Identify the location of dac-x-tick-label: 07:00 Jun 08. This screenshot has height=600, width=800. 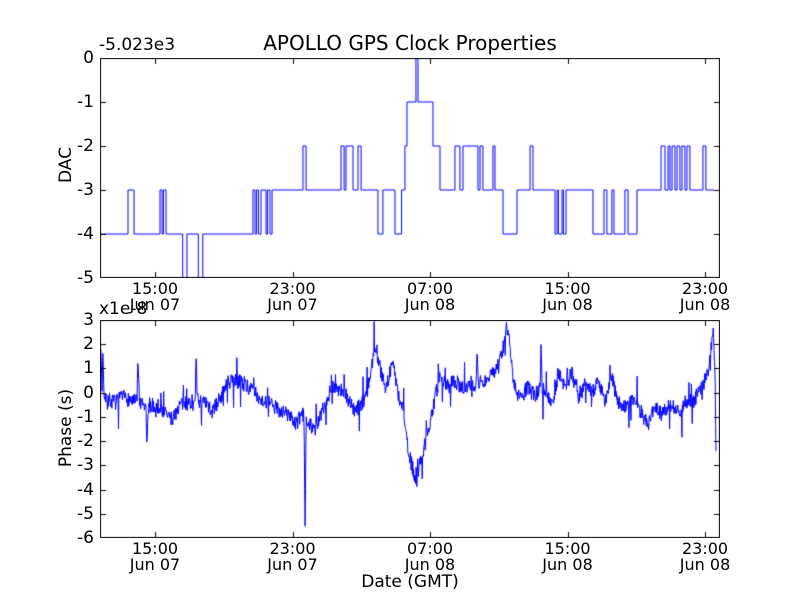
(430, 297).